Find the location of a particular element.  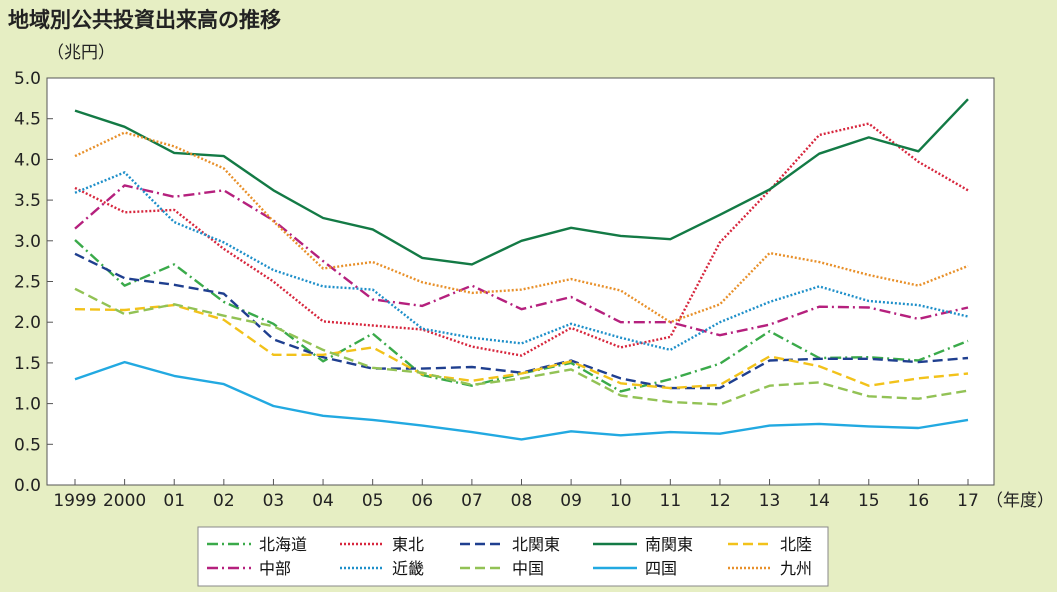

x-tick-label: 2000 is located at coordinates (124, 501).